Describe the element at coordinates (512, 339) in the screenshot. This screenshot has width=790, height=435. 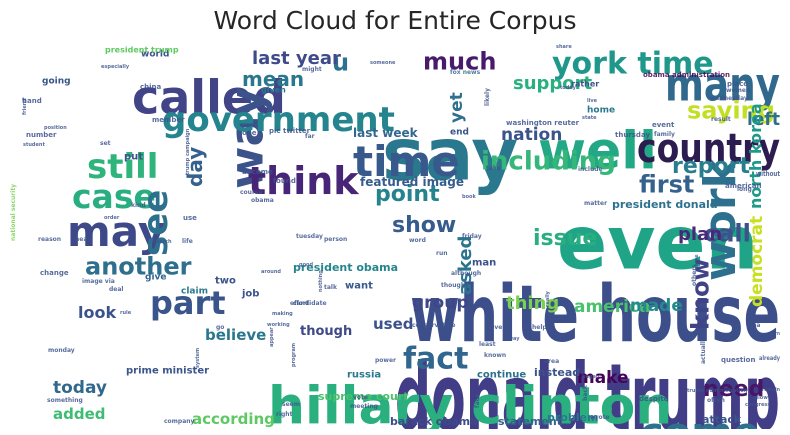
I see `word-away: away` at that location.